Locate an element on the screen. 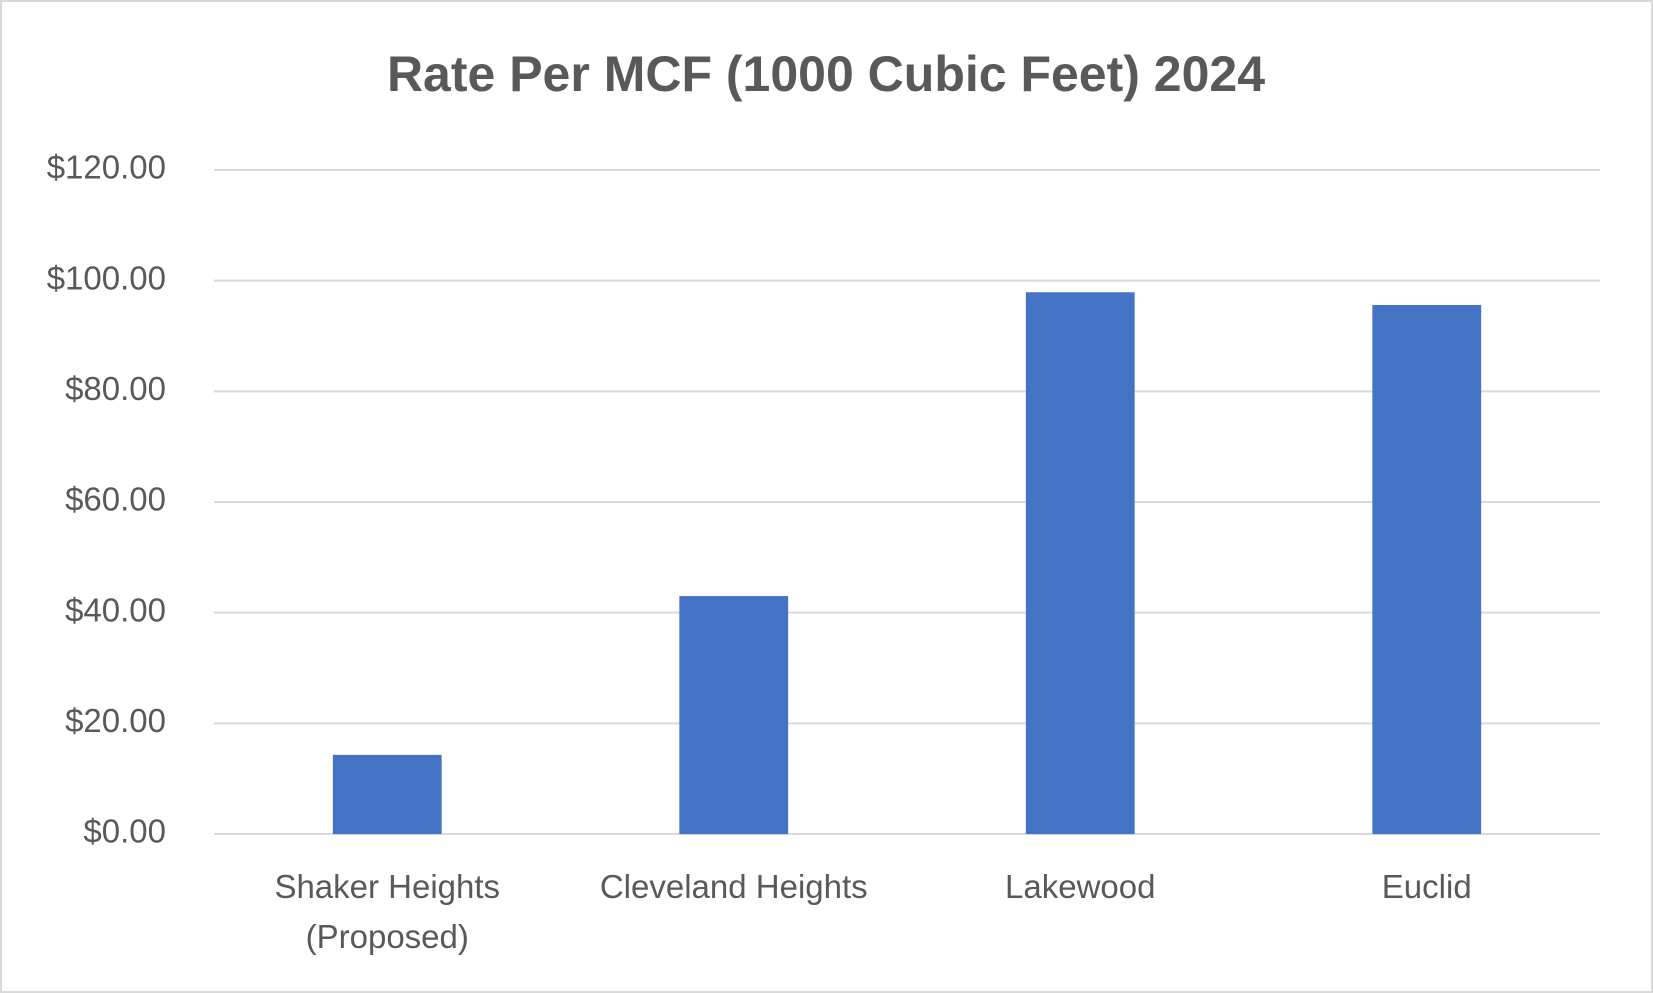 This screenshot has width=1653, height=993. x-tick-label: Cleveland Heights is located at coordinates (733, 886).